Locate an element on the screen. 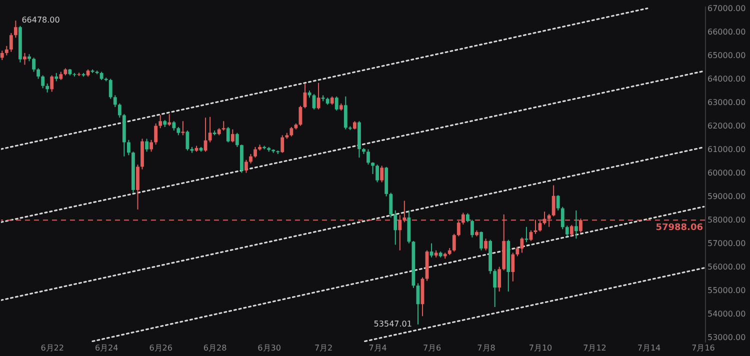 Image resolution: width=750 pixels, height=356 pixels. annotation: 66478.00 is located at coordinates (41, 20).